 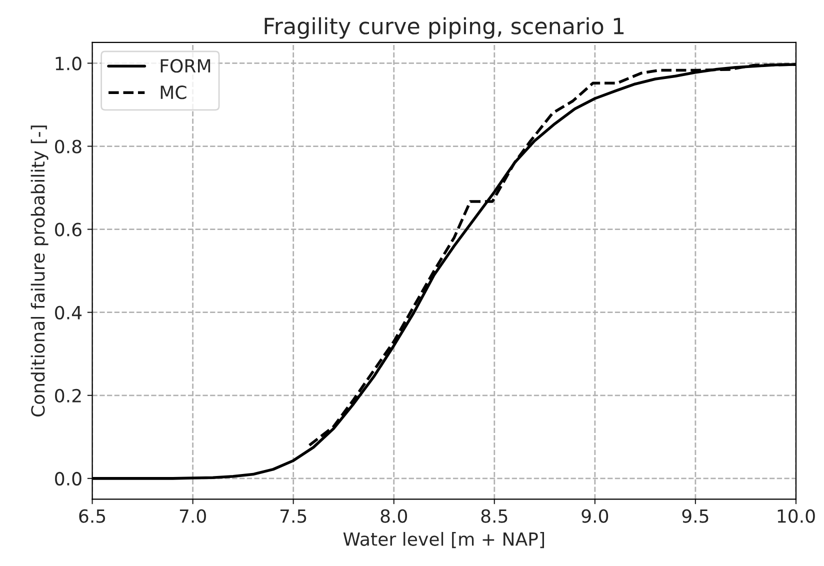 I want to click on x-tick-label: 8.5, so click(x=494, y=516).